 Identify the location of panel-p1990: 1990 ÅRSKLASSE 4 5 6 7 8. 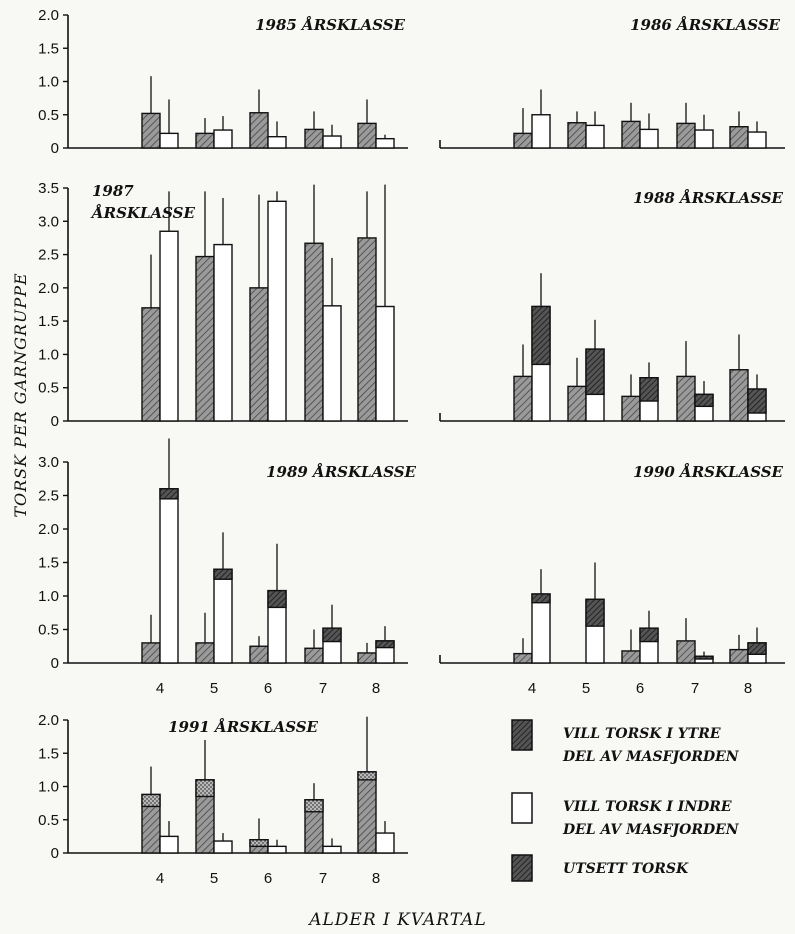
(612, 580).